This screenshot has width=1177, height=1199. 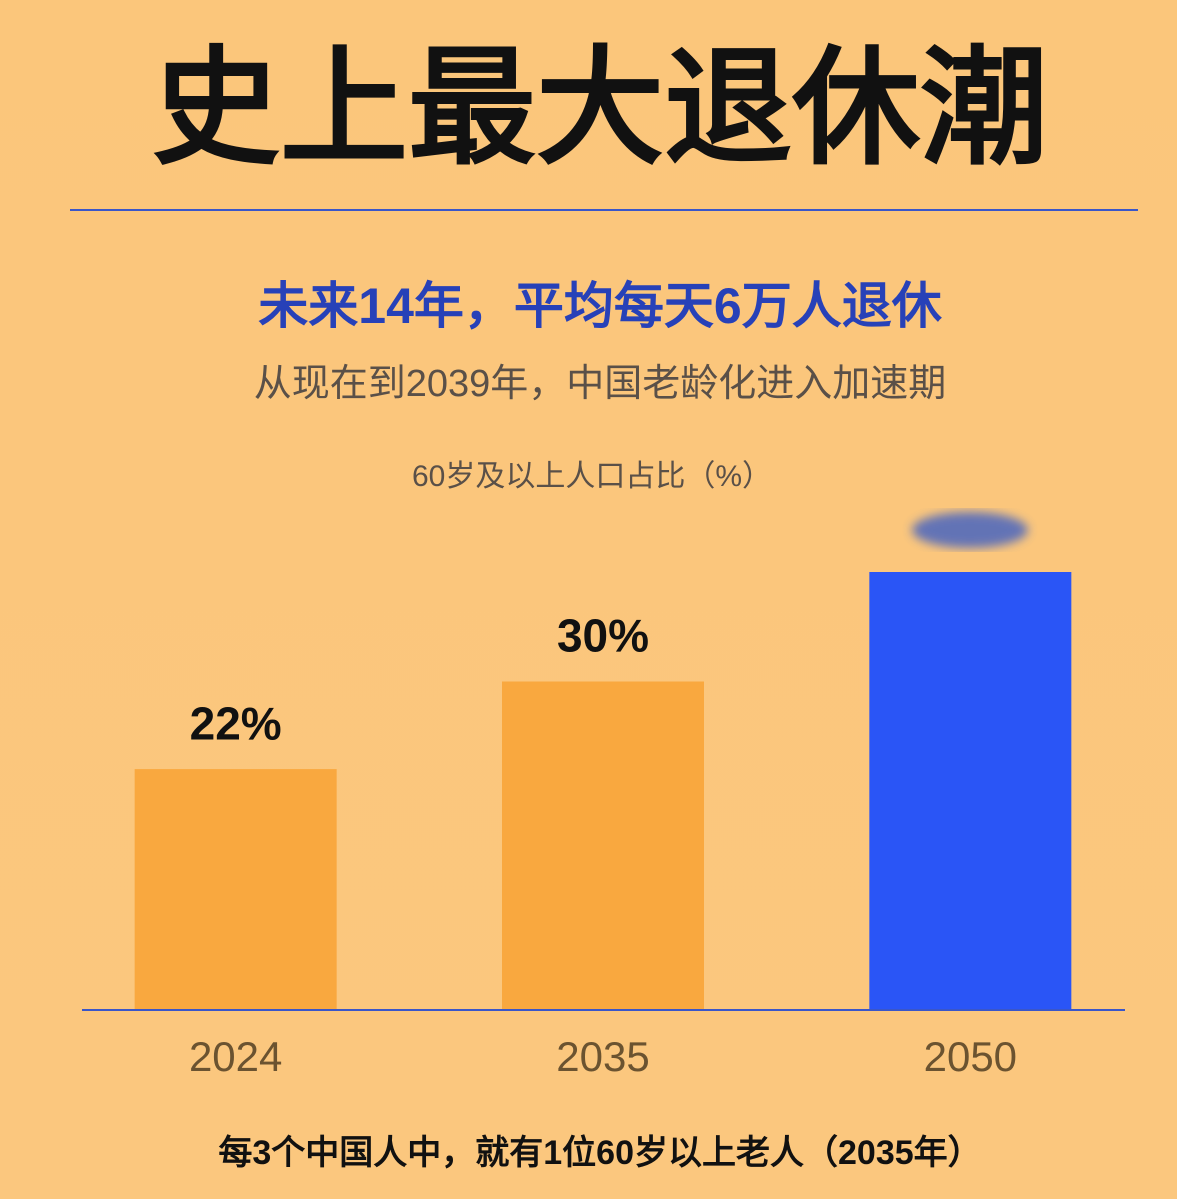 What do you see at coordinates (603, 636) in the screenshot?
I see `value-label: 30%` at bounding box center [603, 636].